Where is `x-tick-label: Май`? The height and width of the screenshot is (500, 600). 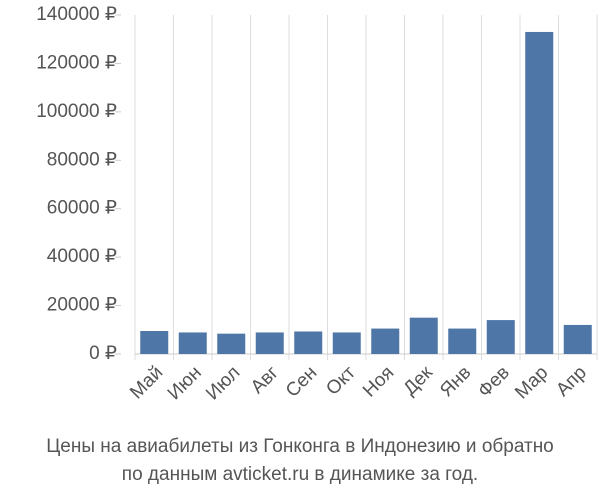 x-tick-label: Май is located at coordinates (146, 382).